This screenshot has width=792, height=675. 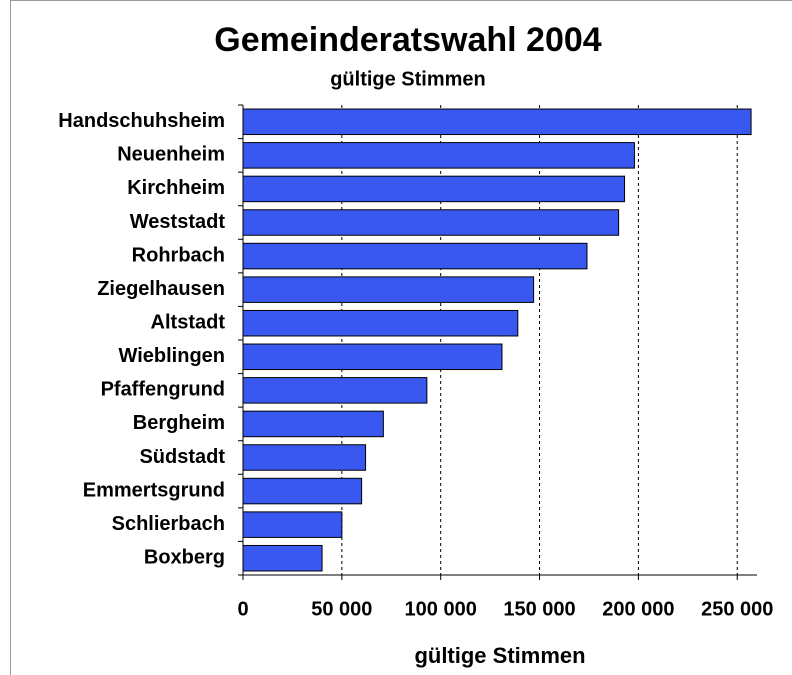 I want to click on y-tick-label: Altstadt, so click(x=188, y=322).